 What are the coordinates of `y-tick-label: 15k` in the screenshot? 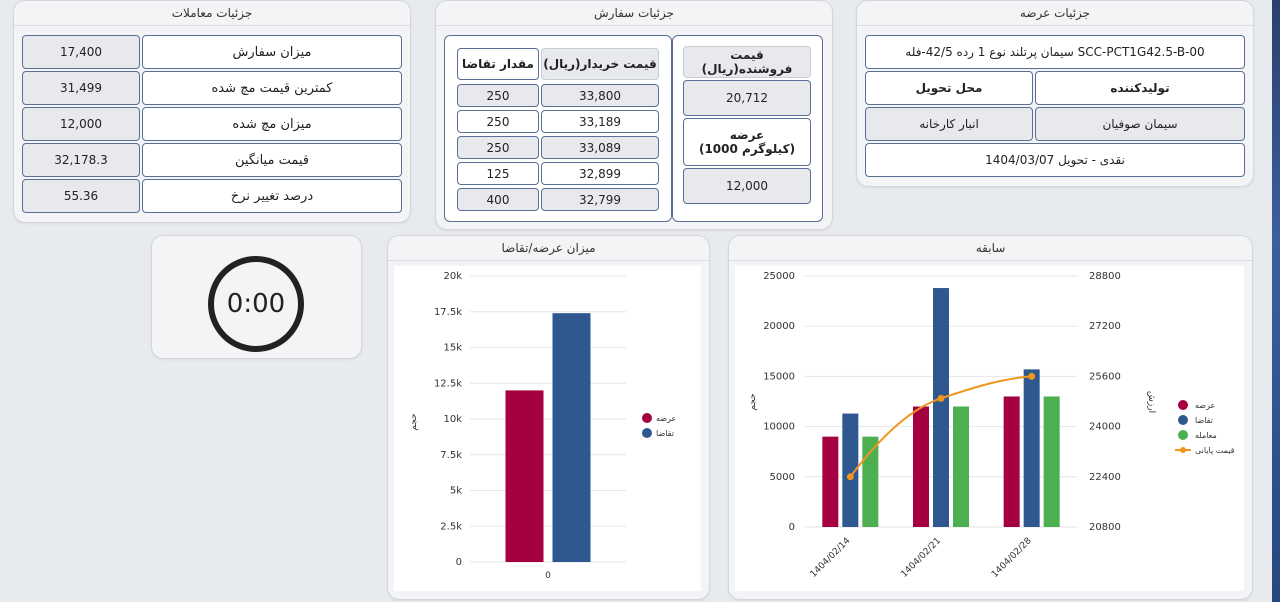 It's located at (452, 348).